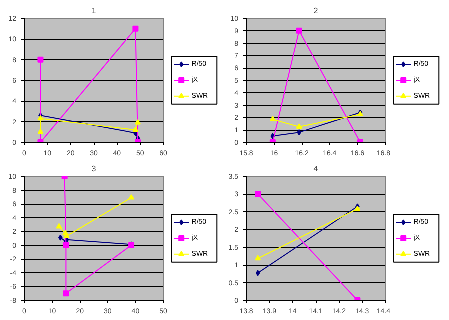 The image size is (449, 320). What do you see at coordinates (94, 169) in the screenshot?
I see `chart-title: 3` at bounding box center [94, 169].